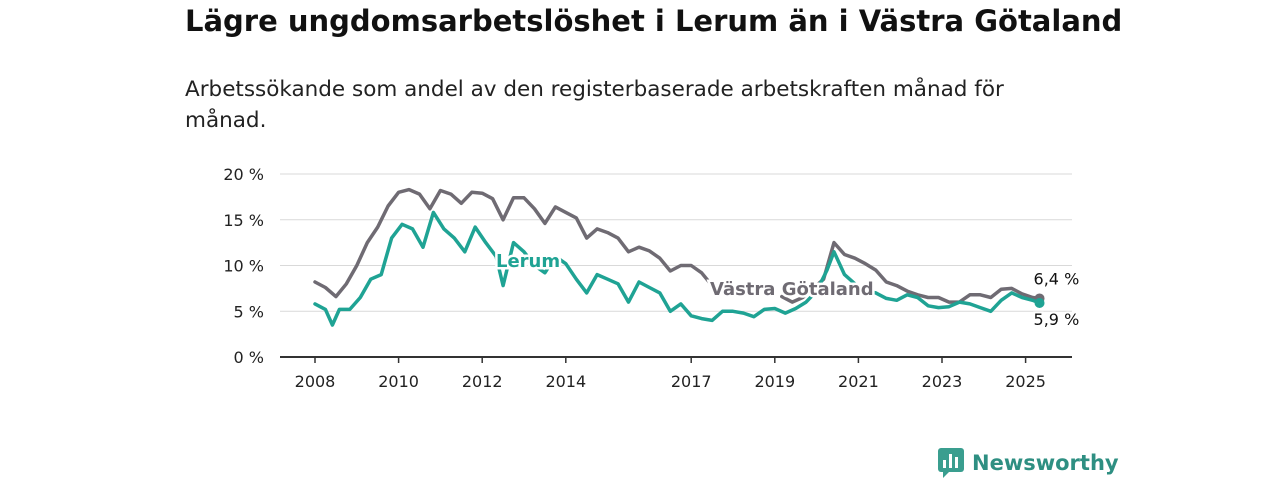  Describe the element at coordinates (565, 381) in the screenshot. I see `x-tick-label: 2014` at that location.